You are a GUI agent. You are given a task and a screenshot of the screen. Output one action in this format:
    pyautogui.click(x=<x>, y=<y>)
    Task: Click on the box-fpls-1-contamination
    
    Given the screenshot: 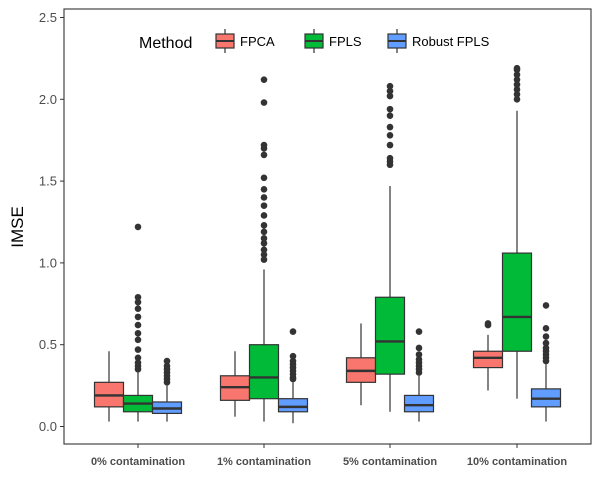 What is the action you would take?
    pyautogui.click(x=264, y=249)
    